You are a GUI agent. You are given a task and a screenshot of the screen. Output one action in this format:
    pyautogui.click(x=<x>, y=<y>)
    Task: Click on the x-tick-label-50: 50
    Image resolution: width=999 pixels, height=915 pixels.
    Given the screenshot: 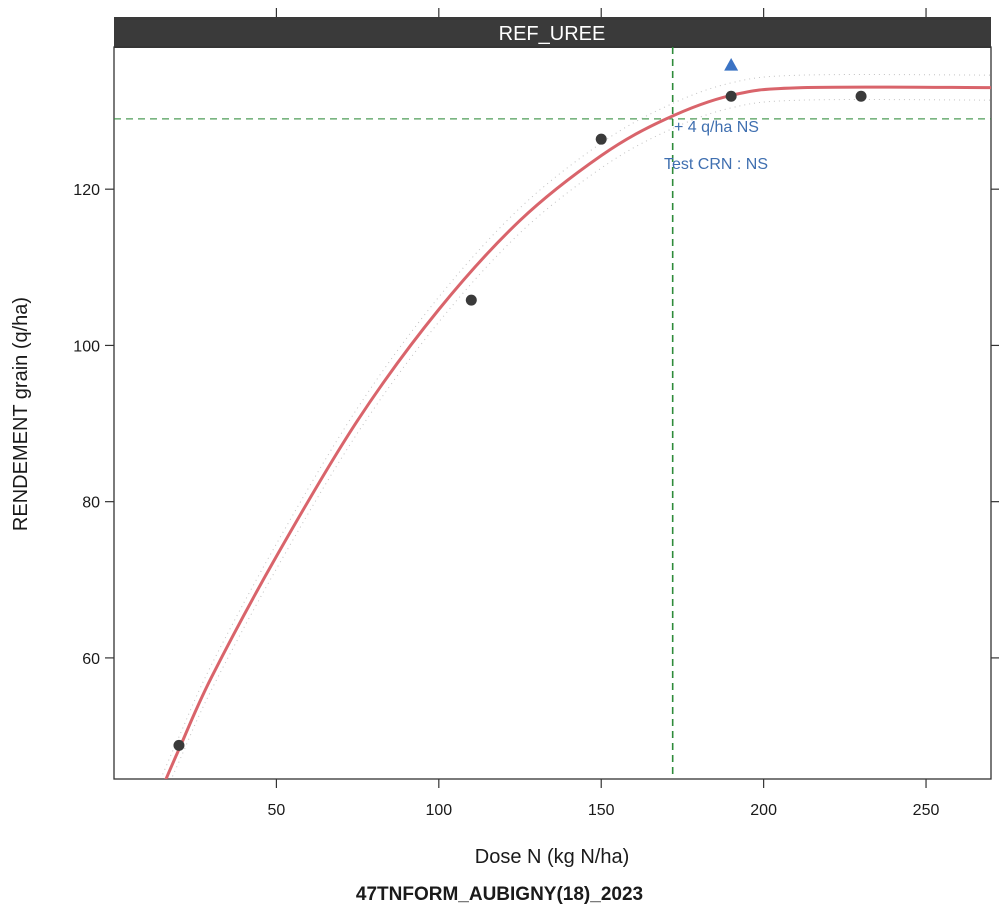 What is the action you would take?
    pyautogui.click(x=277, y=810)
    